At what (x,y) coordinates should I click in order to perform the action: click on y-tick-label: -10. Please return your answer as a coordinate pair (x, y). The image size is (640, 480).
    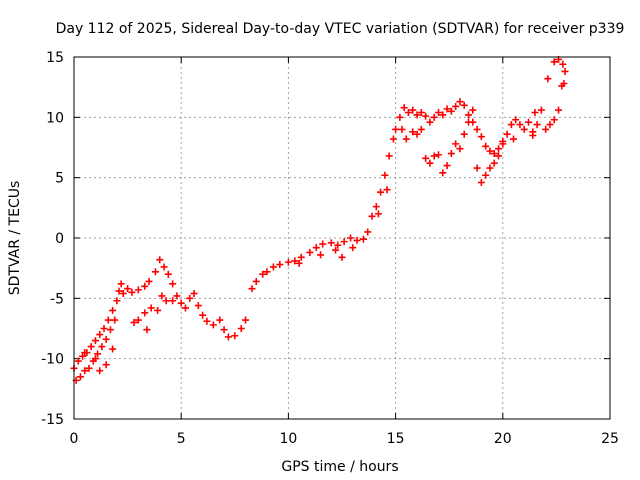
    Looking at the image, I should click on (52, 360).